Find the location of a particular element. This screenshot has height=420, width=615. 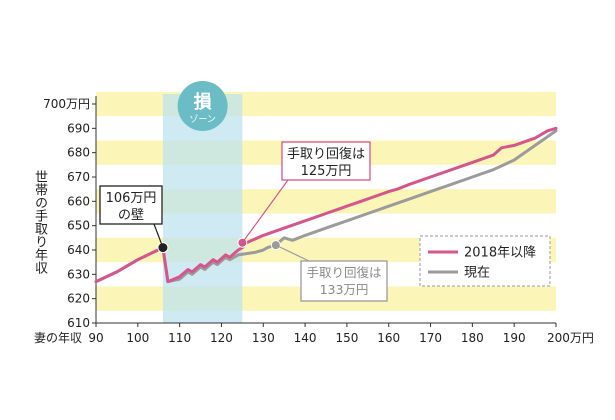

callout-text: 125万円 is located at coordinates (326, 171).